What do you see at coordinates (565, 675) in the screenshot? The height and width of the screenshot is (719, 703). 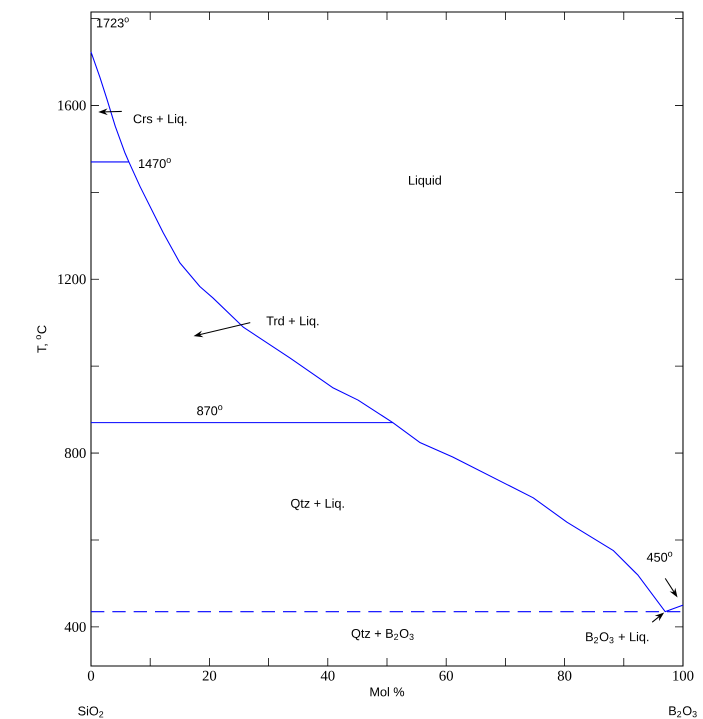 I see `x-tick-label: 80` at bounding box center [565, 675].